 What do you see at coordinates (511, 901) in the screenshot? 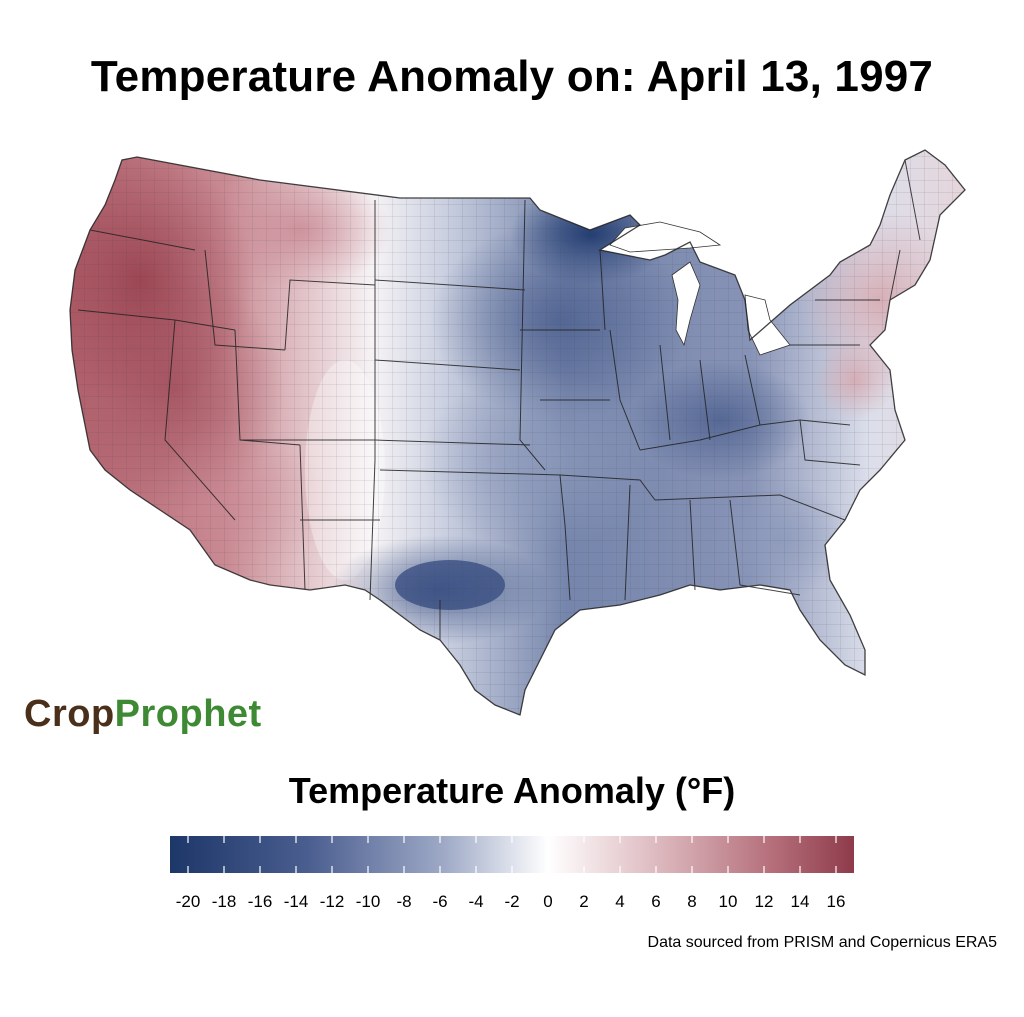
I see `legend-tick-label: -2` at bounding box center [511, 901].